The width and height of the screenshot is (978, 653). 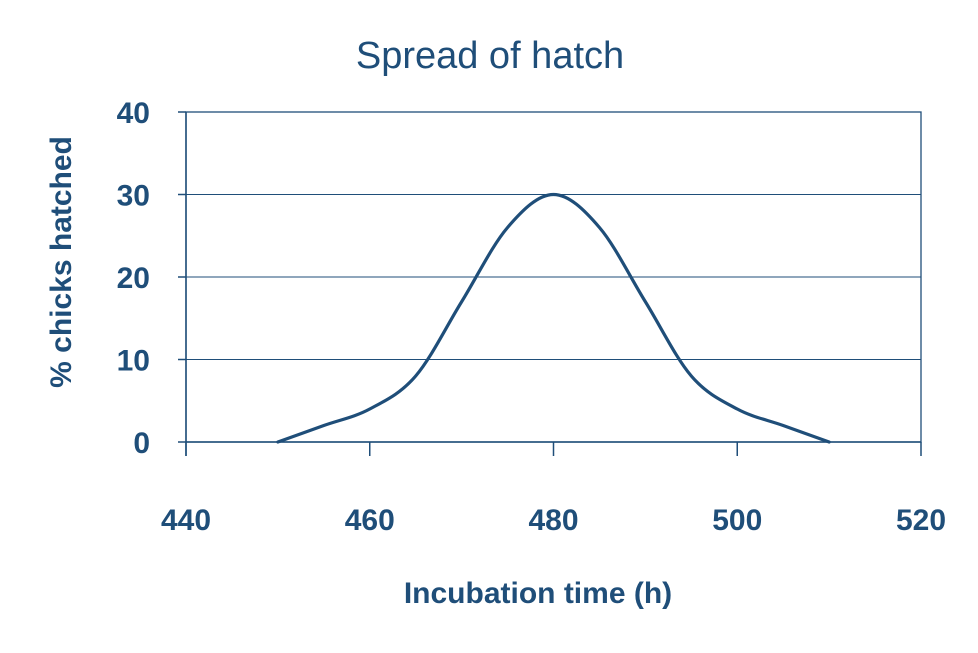 I want to click on x-tick-labels: 440 460 480 500 520, so click(x=553, y=520).